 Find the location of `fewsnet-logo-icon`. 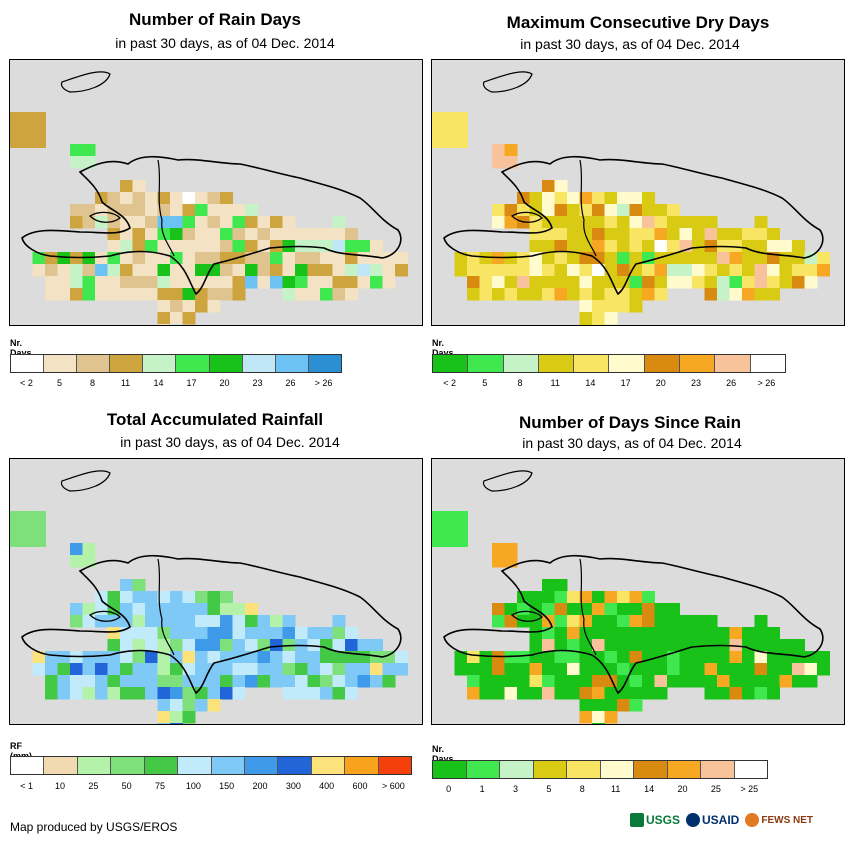

fewsnet-logo-icon is located at coordinates (752, 820).